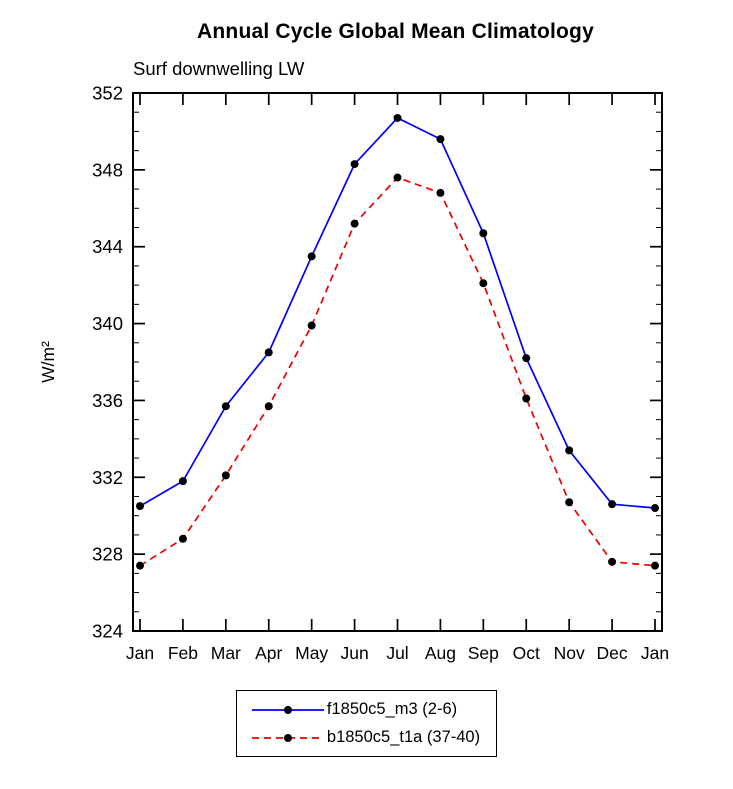  What do you see at coordinates (107, 93) in the screenshot?
I see `y-tick-label: 352` at bounding box center [107, 93].